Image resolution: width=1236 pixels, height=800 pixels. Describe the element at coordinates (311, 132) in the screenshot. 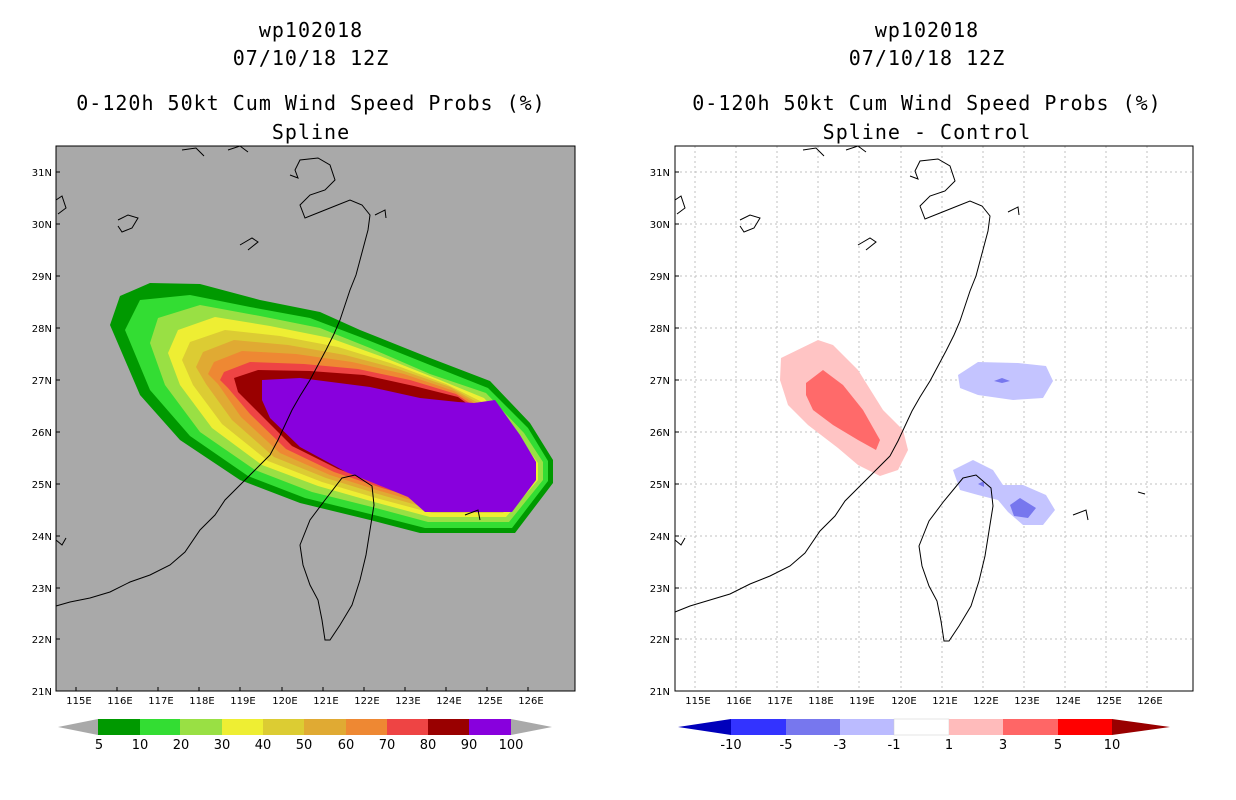

I see `left-title-sub: Spline` at that location.